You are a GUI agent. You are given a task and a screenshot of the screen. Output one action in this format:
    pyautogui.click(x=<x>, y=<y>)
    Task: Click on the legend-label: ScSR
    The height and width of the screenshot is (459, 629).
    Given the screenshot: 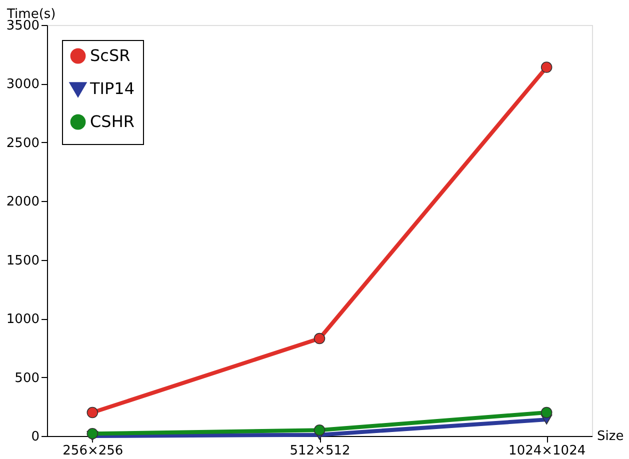 What is the action you would take?
    pyautogui.click(x=110, y=55)
    